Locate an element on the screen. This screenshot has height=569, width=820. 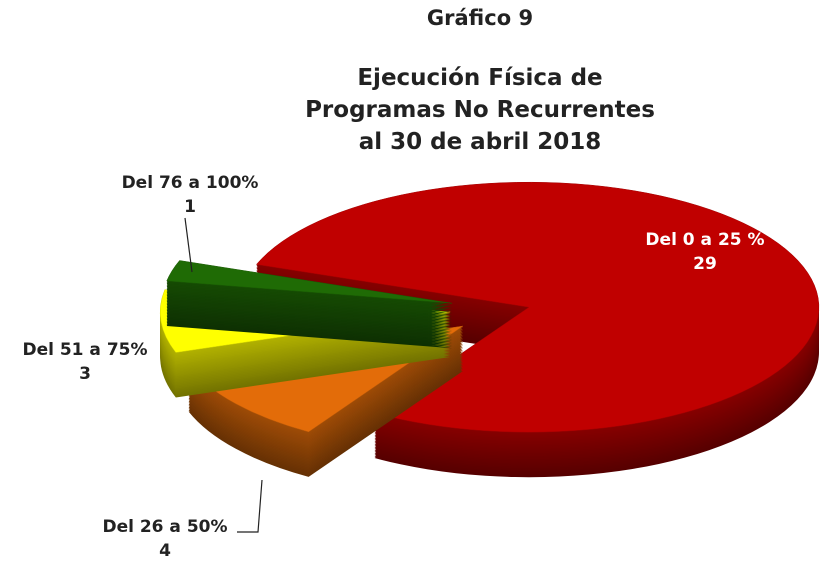
chart-subtitle: Ejecución Física de is located at coordinates (480, 78).